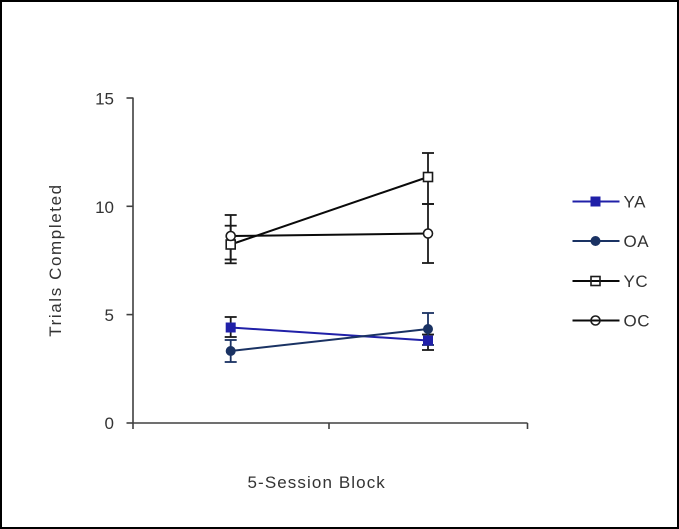 Image resolution: width=679 pixels, height=529 pixels. Describe the element at coordinates (636, 281) in the screenshot. I see `svg-text: YC` at that location.